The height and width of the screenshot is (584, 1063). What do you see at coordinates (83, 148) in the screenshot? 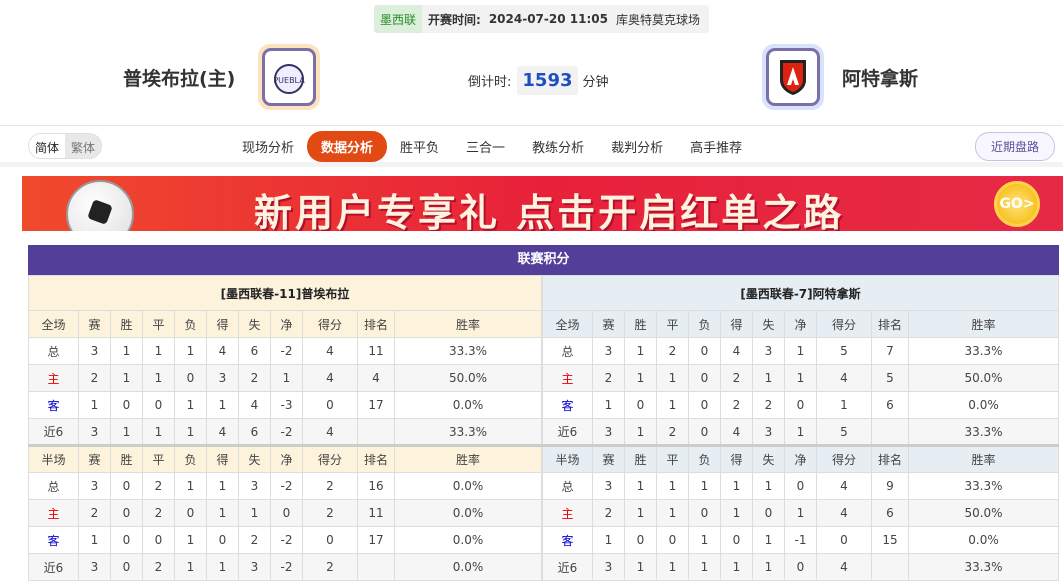
I see `lang-traditional: 繁体` at bounding box center [83, 148].